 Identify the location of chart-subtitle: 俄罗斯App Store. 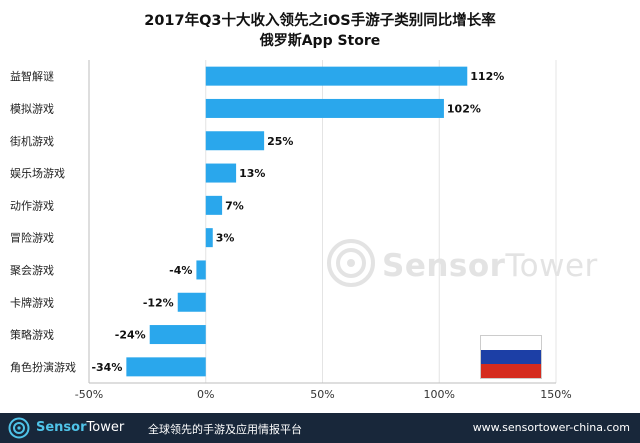
(320, 41).